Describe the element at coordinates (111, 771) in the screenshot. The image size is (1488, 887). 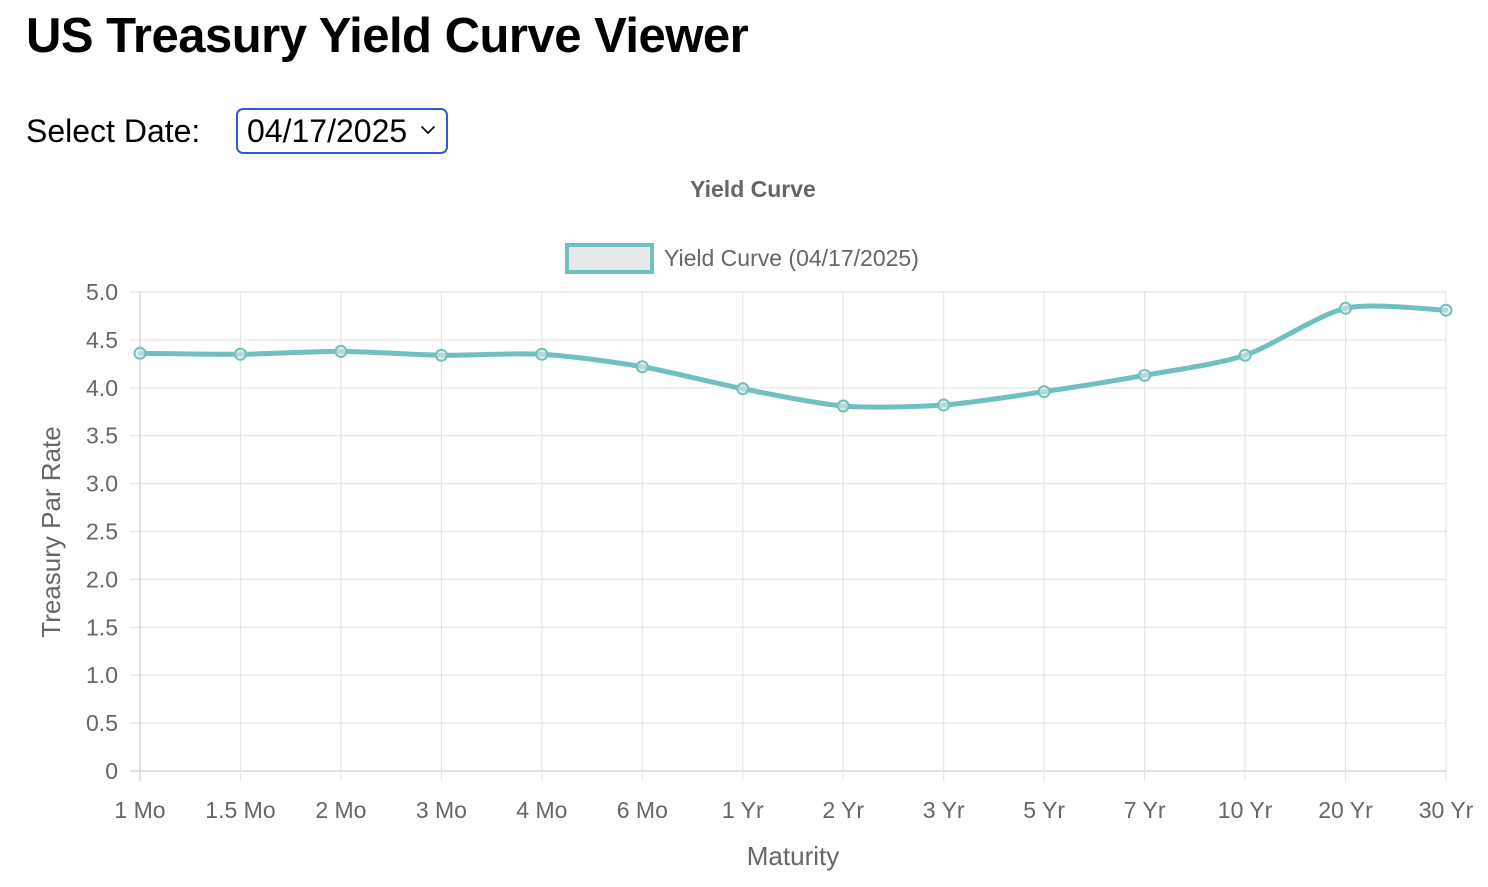
I see `y-tick-label: 0` at that location.